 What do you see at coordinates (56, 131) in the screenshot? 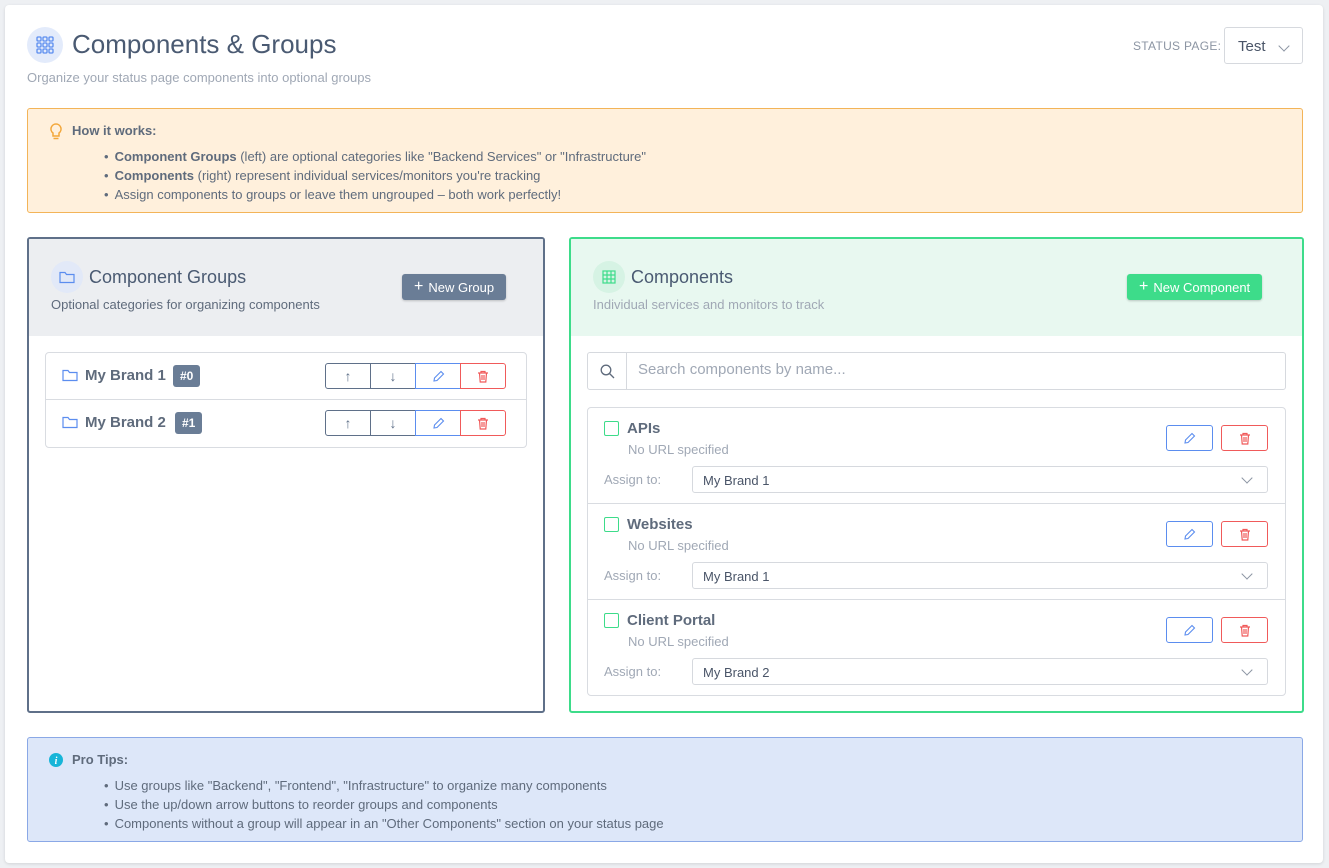
I see `lightbulb-icon` at bounding box center [56, 131].